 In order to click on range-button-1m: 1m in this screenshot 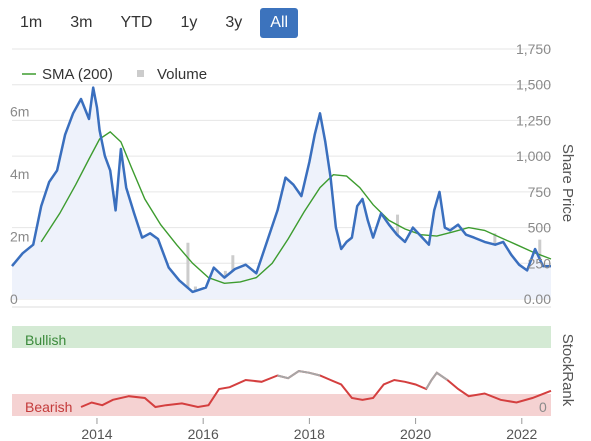, I will do `click(31, 22)`.